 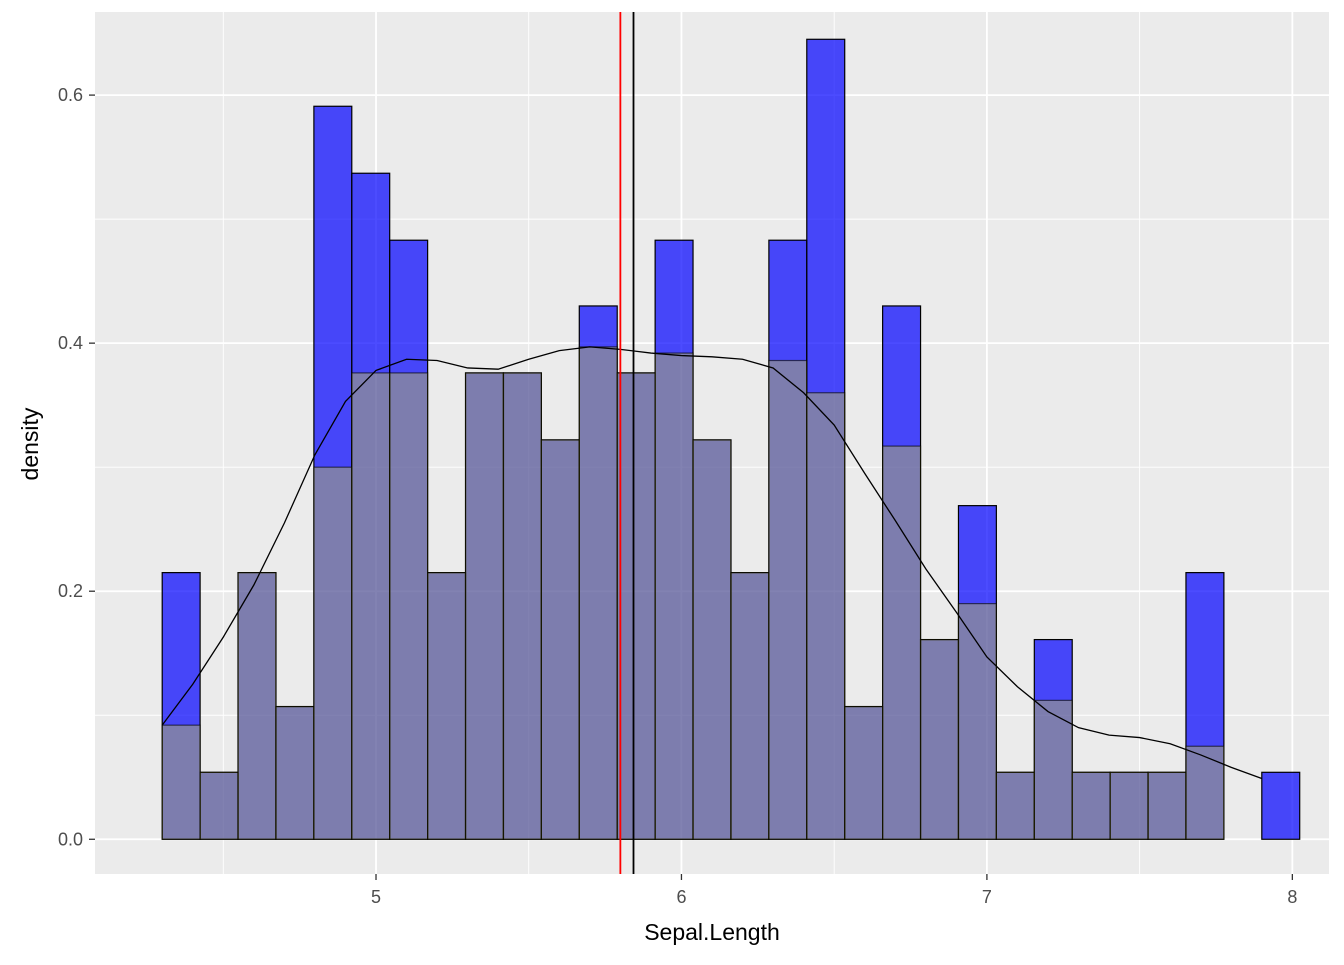 What do you see at coordinates (681, 897) in the screenshot?
I see `x-tick-label: 6` at bounding box center [681, 897].